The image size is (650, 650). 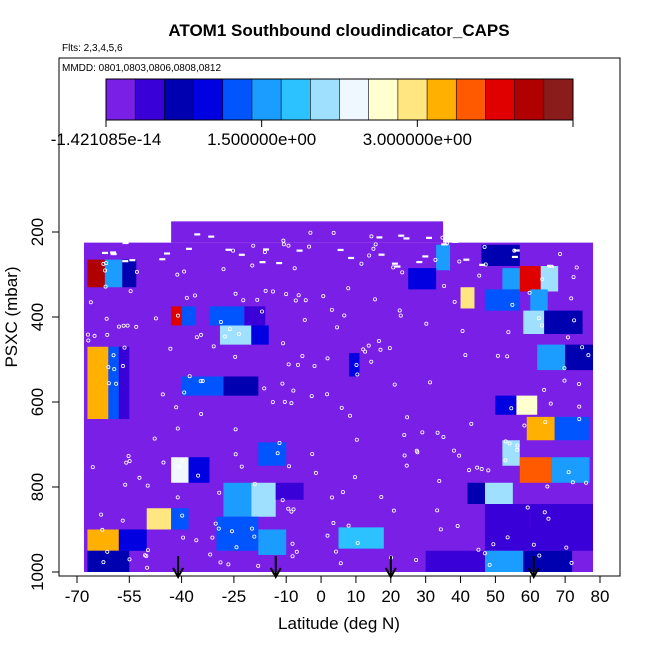 I want to click on colorbar-tick-label: -1.421085e-14, so click(x=106, y=139).